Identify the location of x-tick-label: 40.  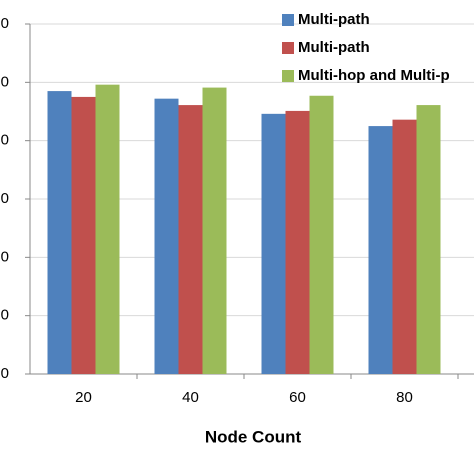
(190, 397).